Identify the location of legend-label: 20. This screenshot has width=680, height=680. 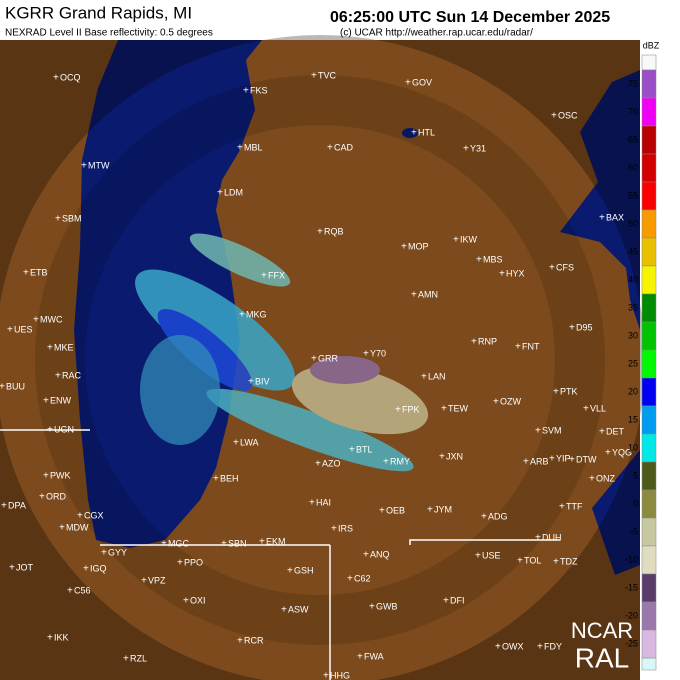
(633, 391).